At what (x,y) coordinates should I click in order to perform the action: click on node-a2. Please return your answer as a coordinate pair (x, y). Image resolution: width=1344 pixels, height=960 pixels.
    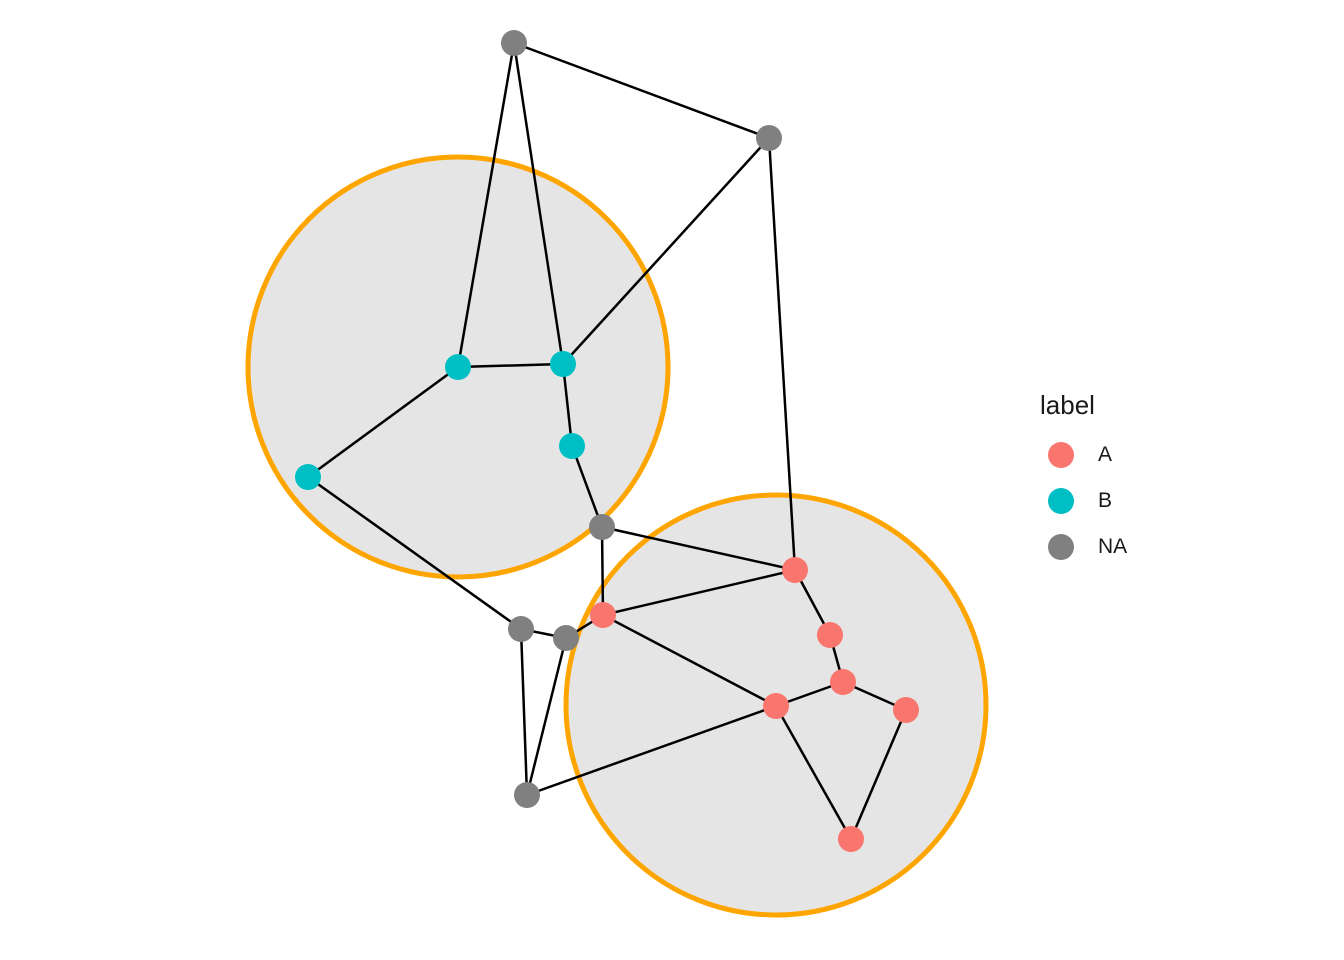
    Looking at the image, I should click on (603, 615).